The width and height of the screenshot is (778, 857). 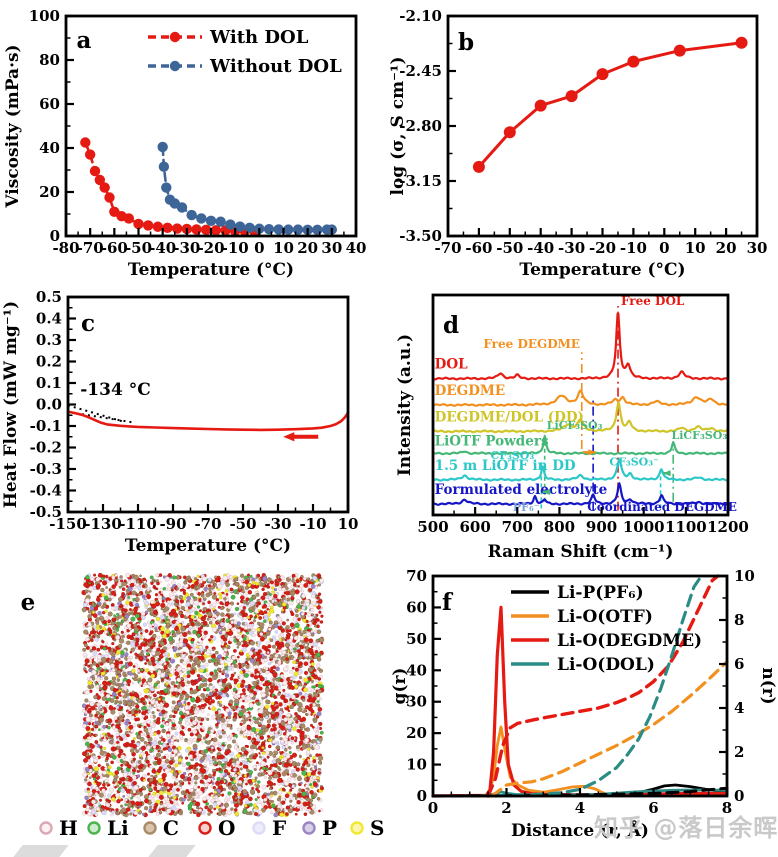 I want to click on x-tick-label: 40, so click(x=356, y=248).